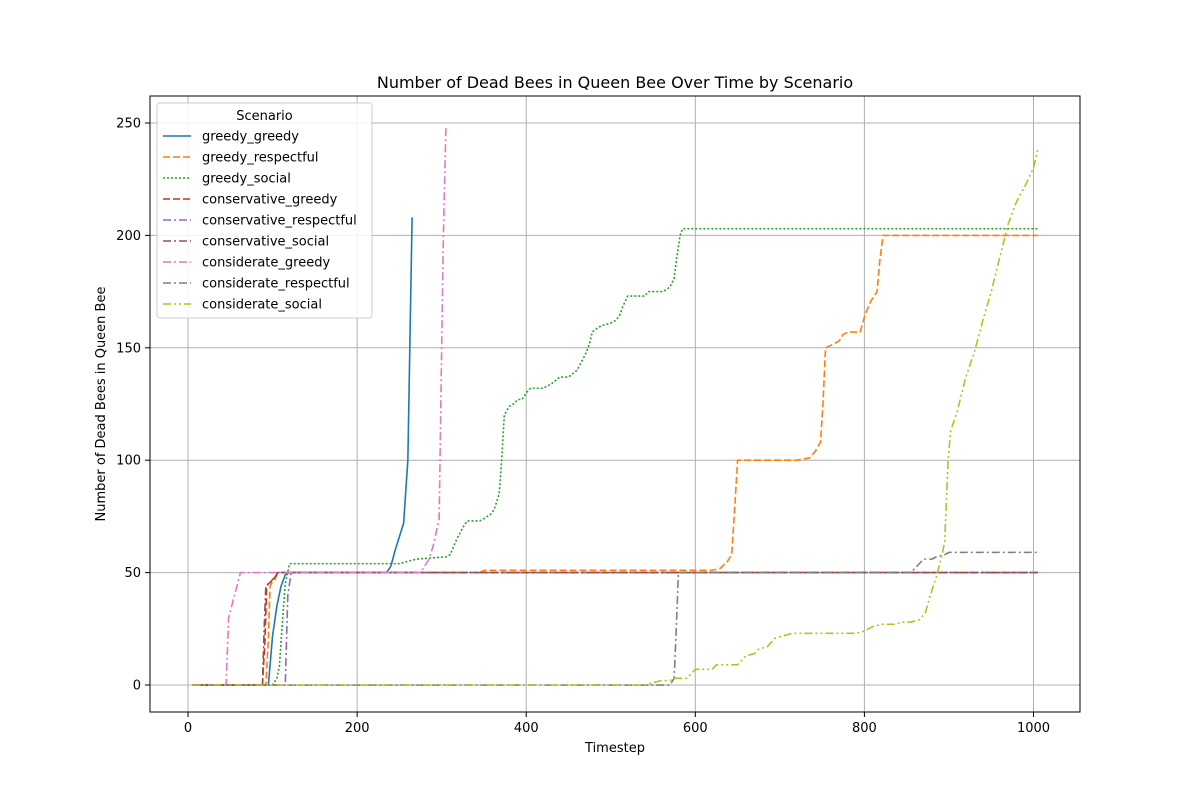  What do you see at coordinates (864, 728) in the screenshot?
I see `x-tick-label: 800` at bounding box center [864, 728].